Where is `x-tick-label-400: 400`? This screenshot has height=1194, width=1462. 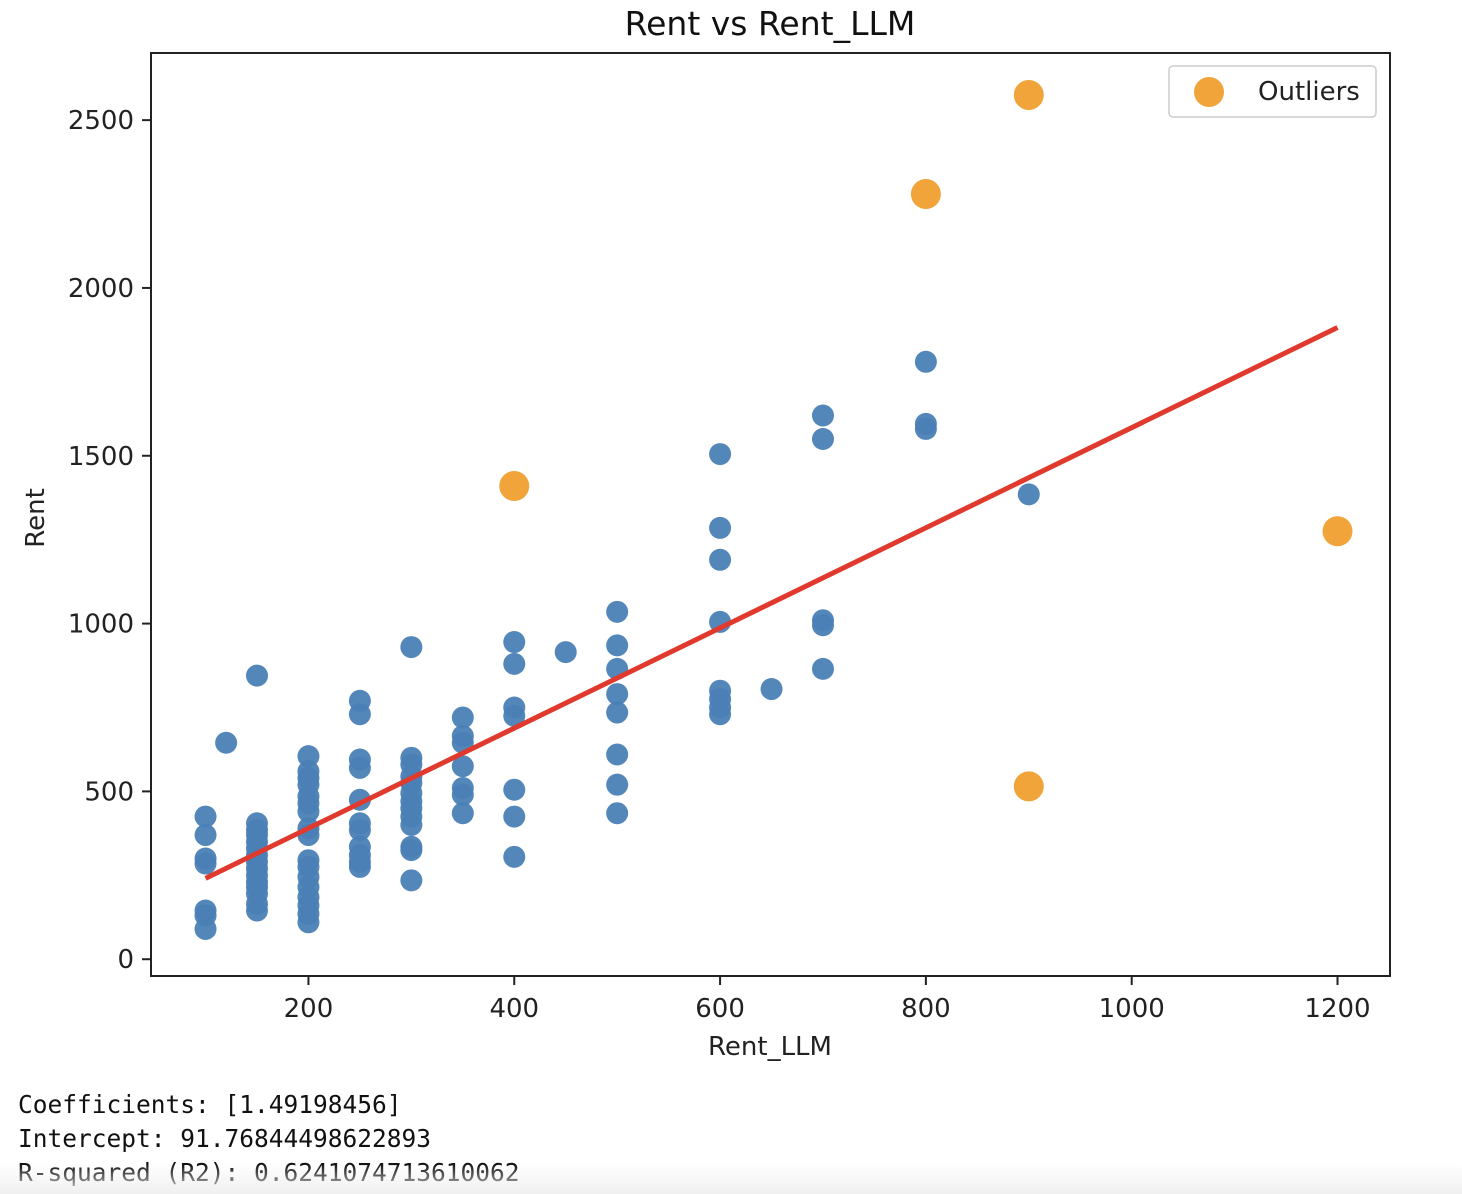
x-tick-label-400: 400 is located at coordinates (514, 1009).